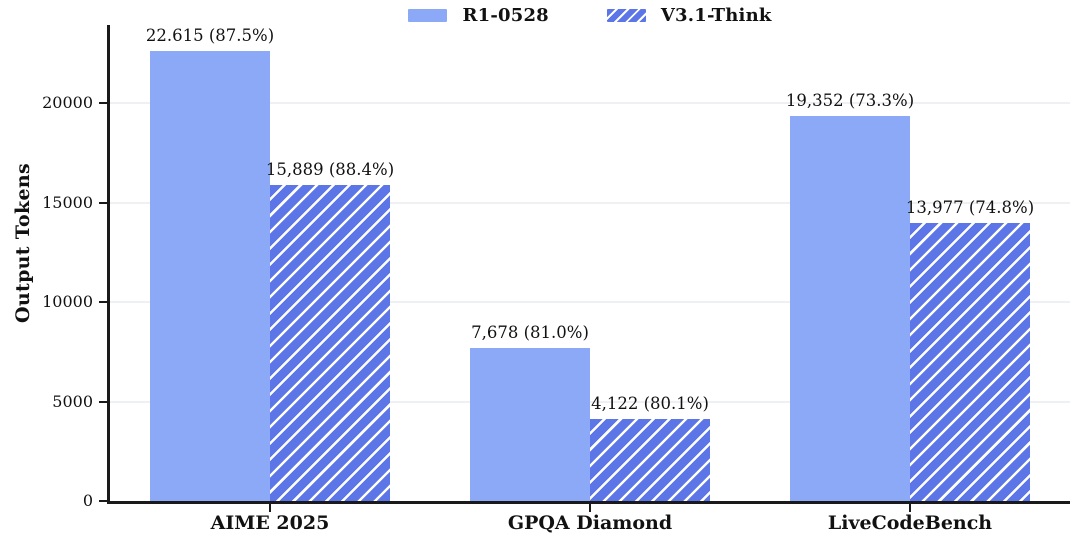 The height and width of the screenshot is (540, 1080). What do you see at coordinates (67, 102) in the screenshot?
I see `y-tick-label: 20000` at bounding box center [67, 102].